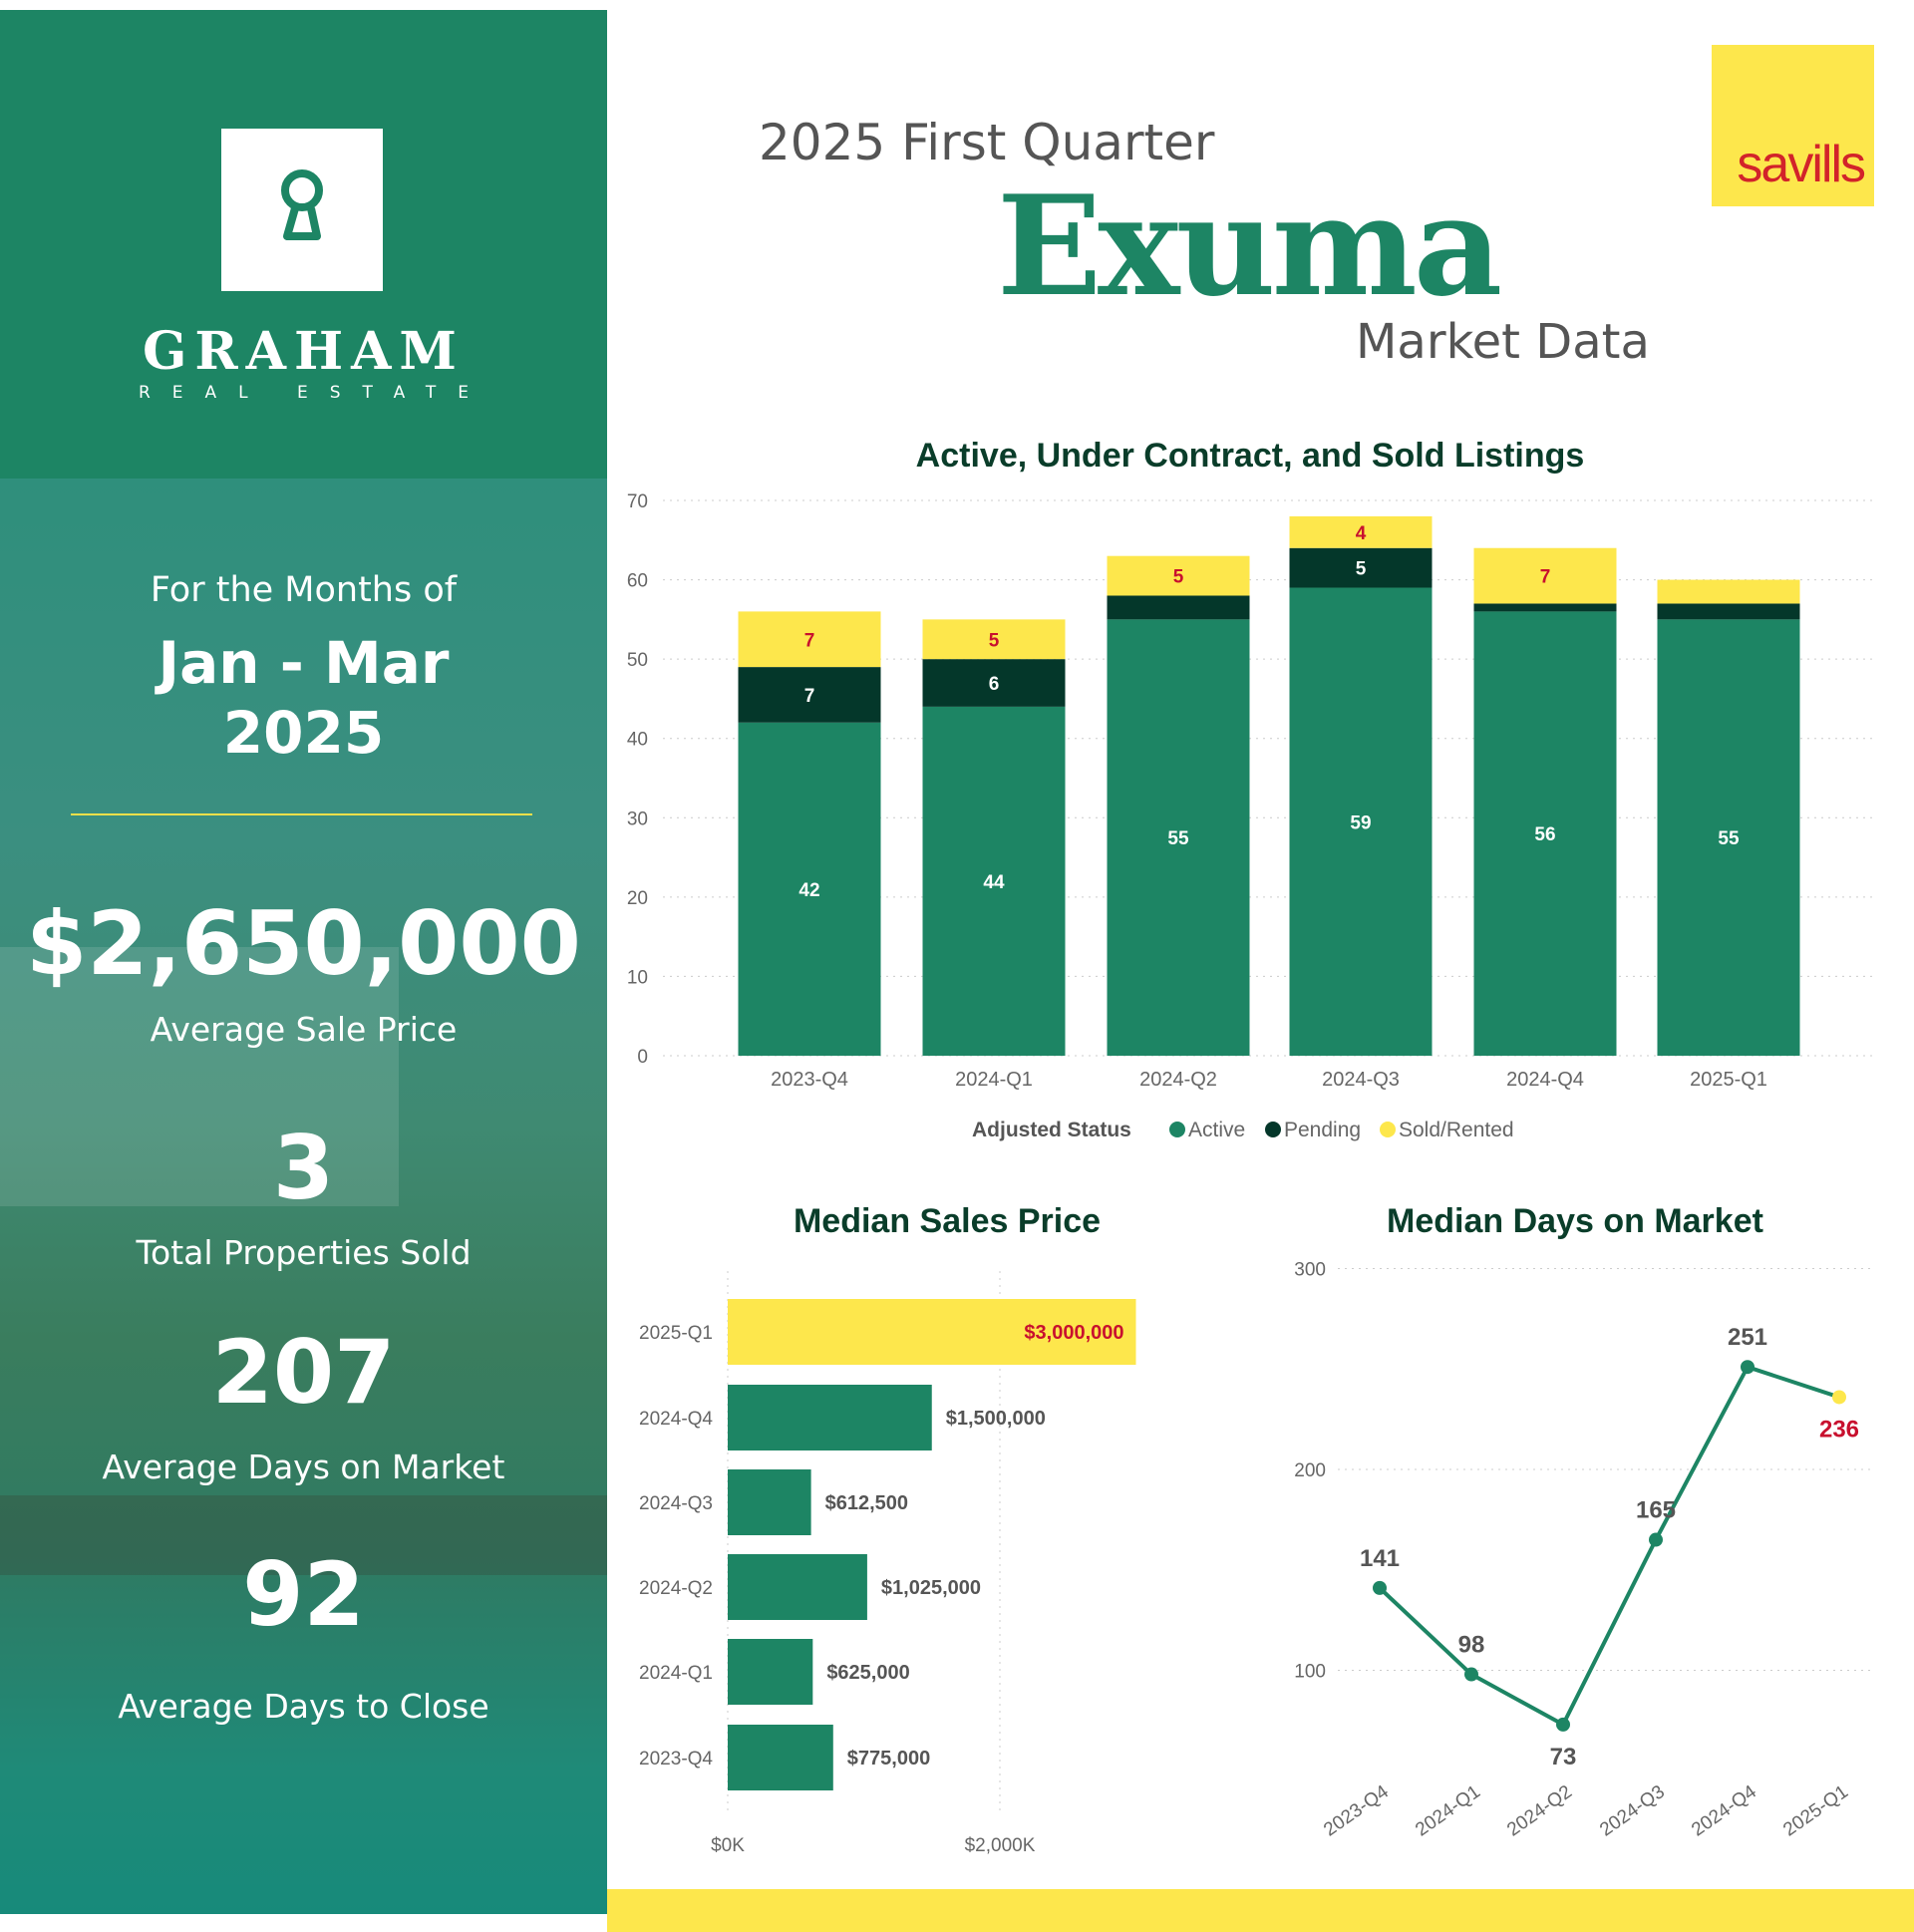  What do you see at coordinates (304, 1029) in the screenshot?
I see `stat-label: Average Sale Price` at bounding box center [304, 1029].